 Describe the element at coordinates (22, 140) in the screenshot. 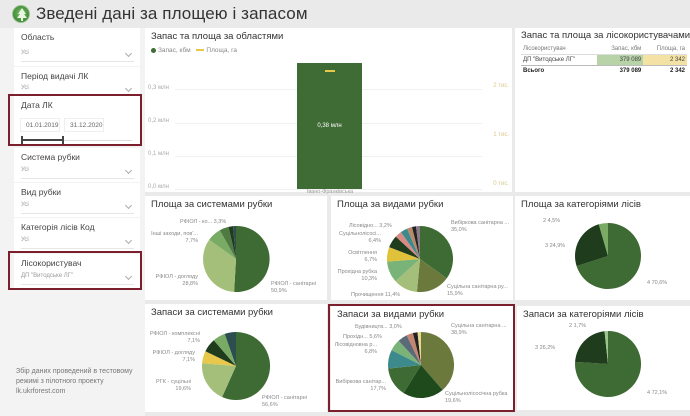

I see `date-slider-start-handle` at that location.